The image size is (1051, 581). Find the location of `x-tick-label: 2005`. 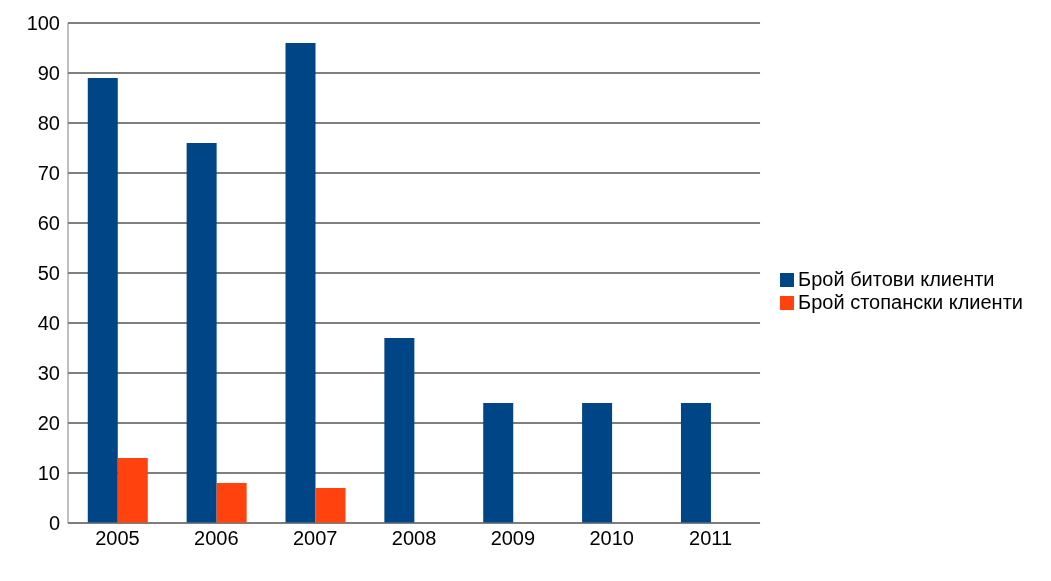

x-tick-label: 2005 is located at coordinates (117, 538).